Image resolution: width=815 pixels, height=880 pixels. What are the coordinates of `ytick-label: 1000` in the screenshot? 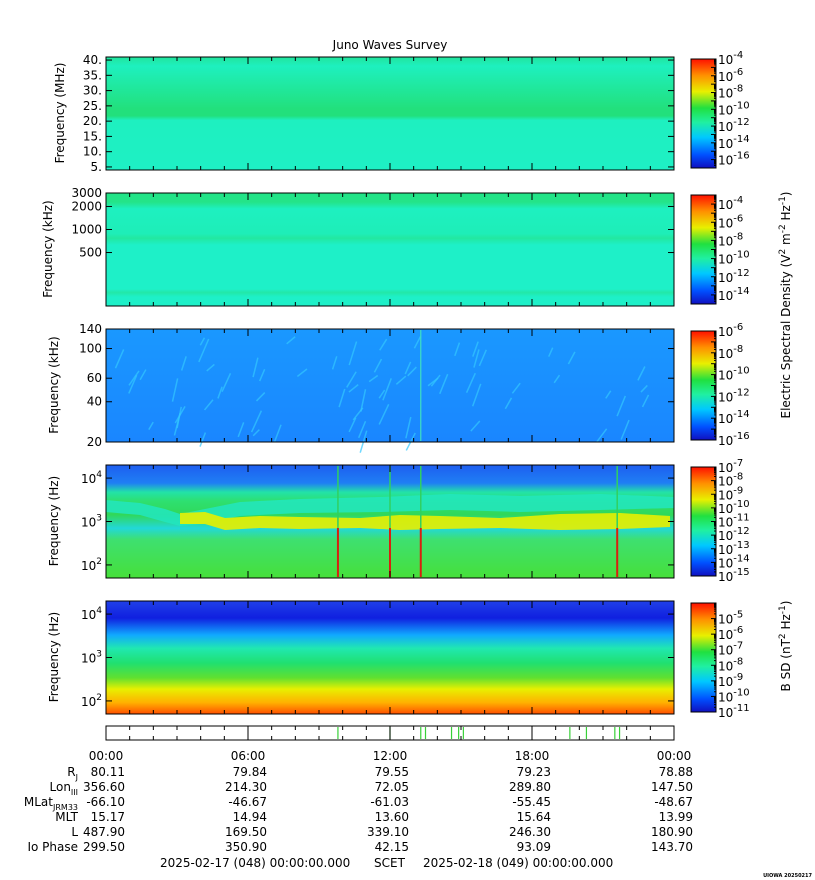 It's located at (86, 229).